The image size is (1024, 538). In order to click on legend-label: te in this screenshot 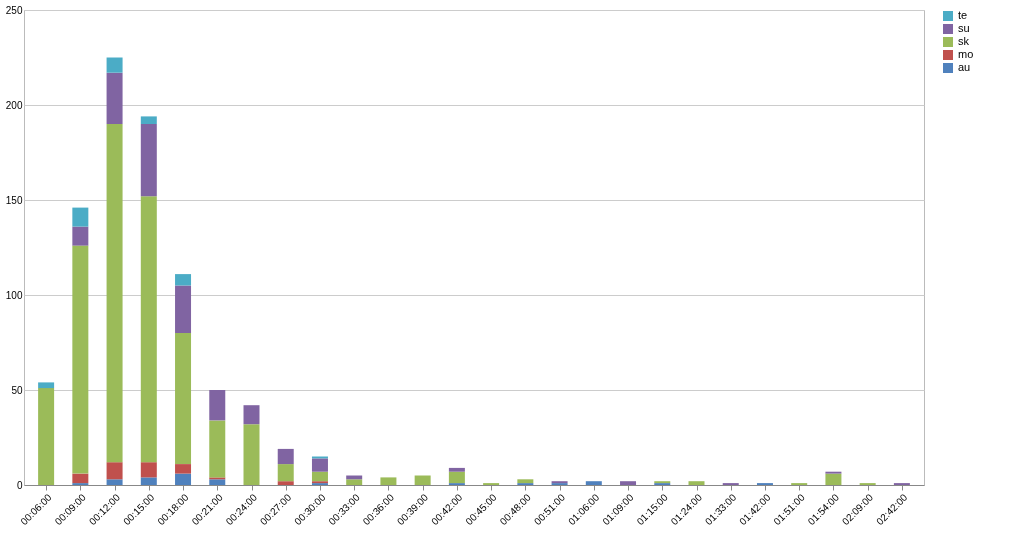, I will do `click(963, 15)`.